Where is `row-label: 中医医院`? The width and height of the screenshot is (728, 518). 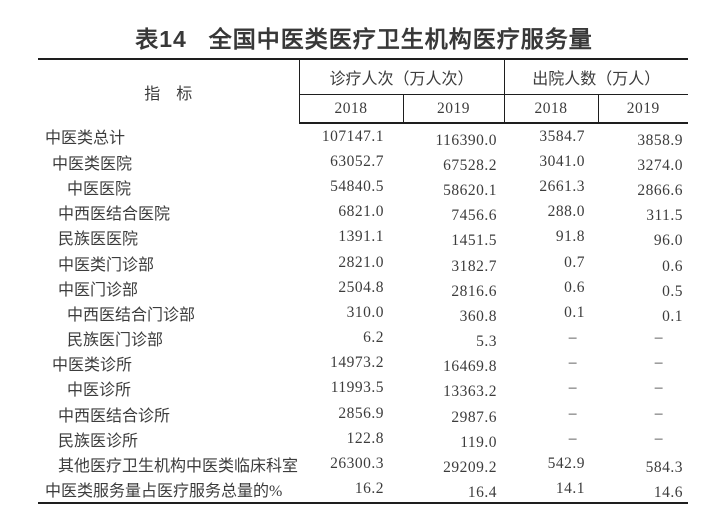 row-label: 中医医院 is located at coordinates (99, 189).